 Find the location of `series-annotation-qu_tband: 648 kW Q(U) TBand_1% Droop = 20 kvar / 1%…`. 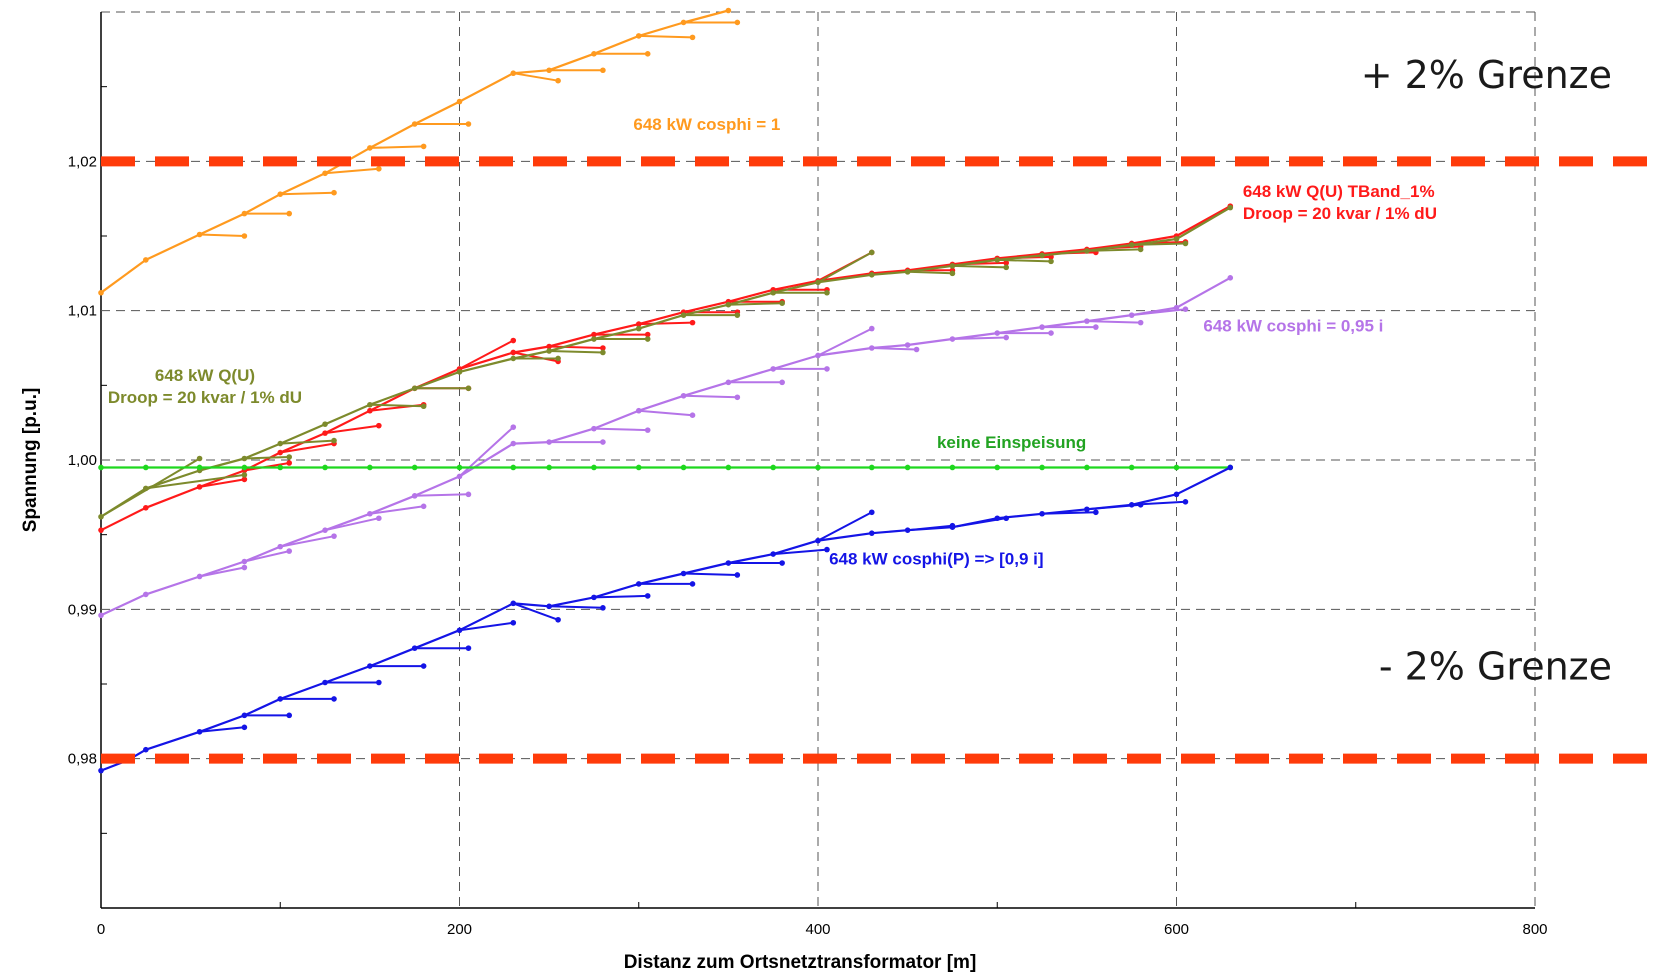

series-annotation-qu_tband: 648 kW Q(U) TBand_1% Droop = 20 kvar / 1%… is located at coordinates (1340, 202).